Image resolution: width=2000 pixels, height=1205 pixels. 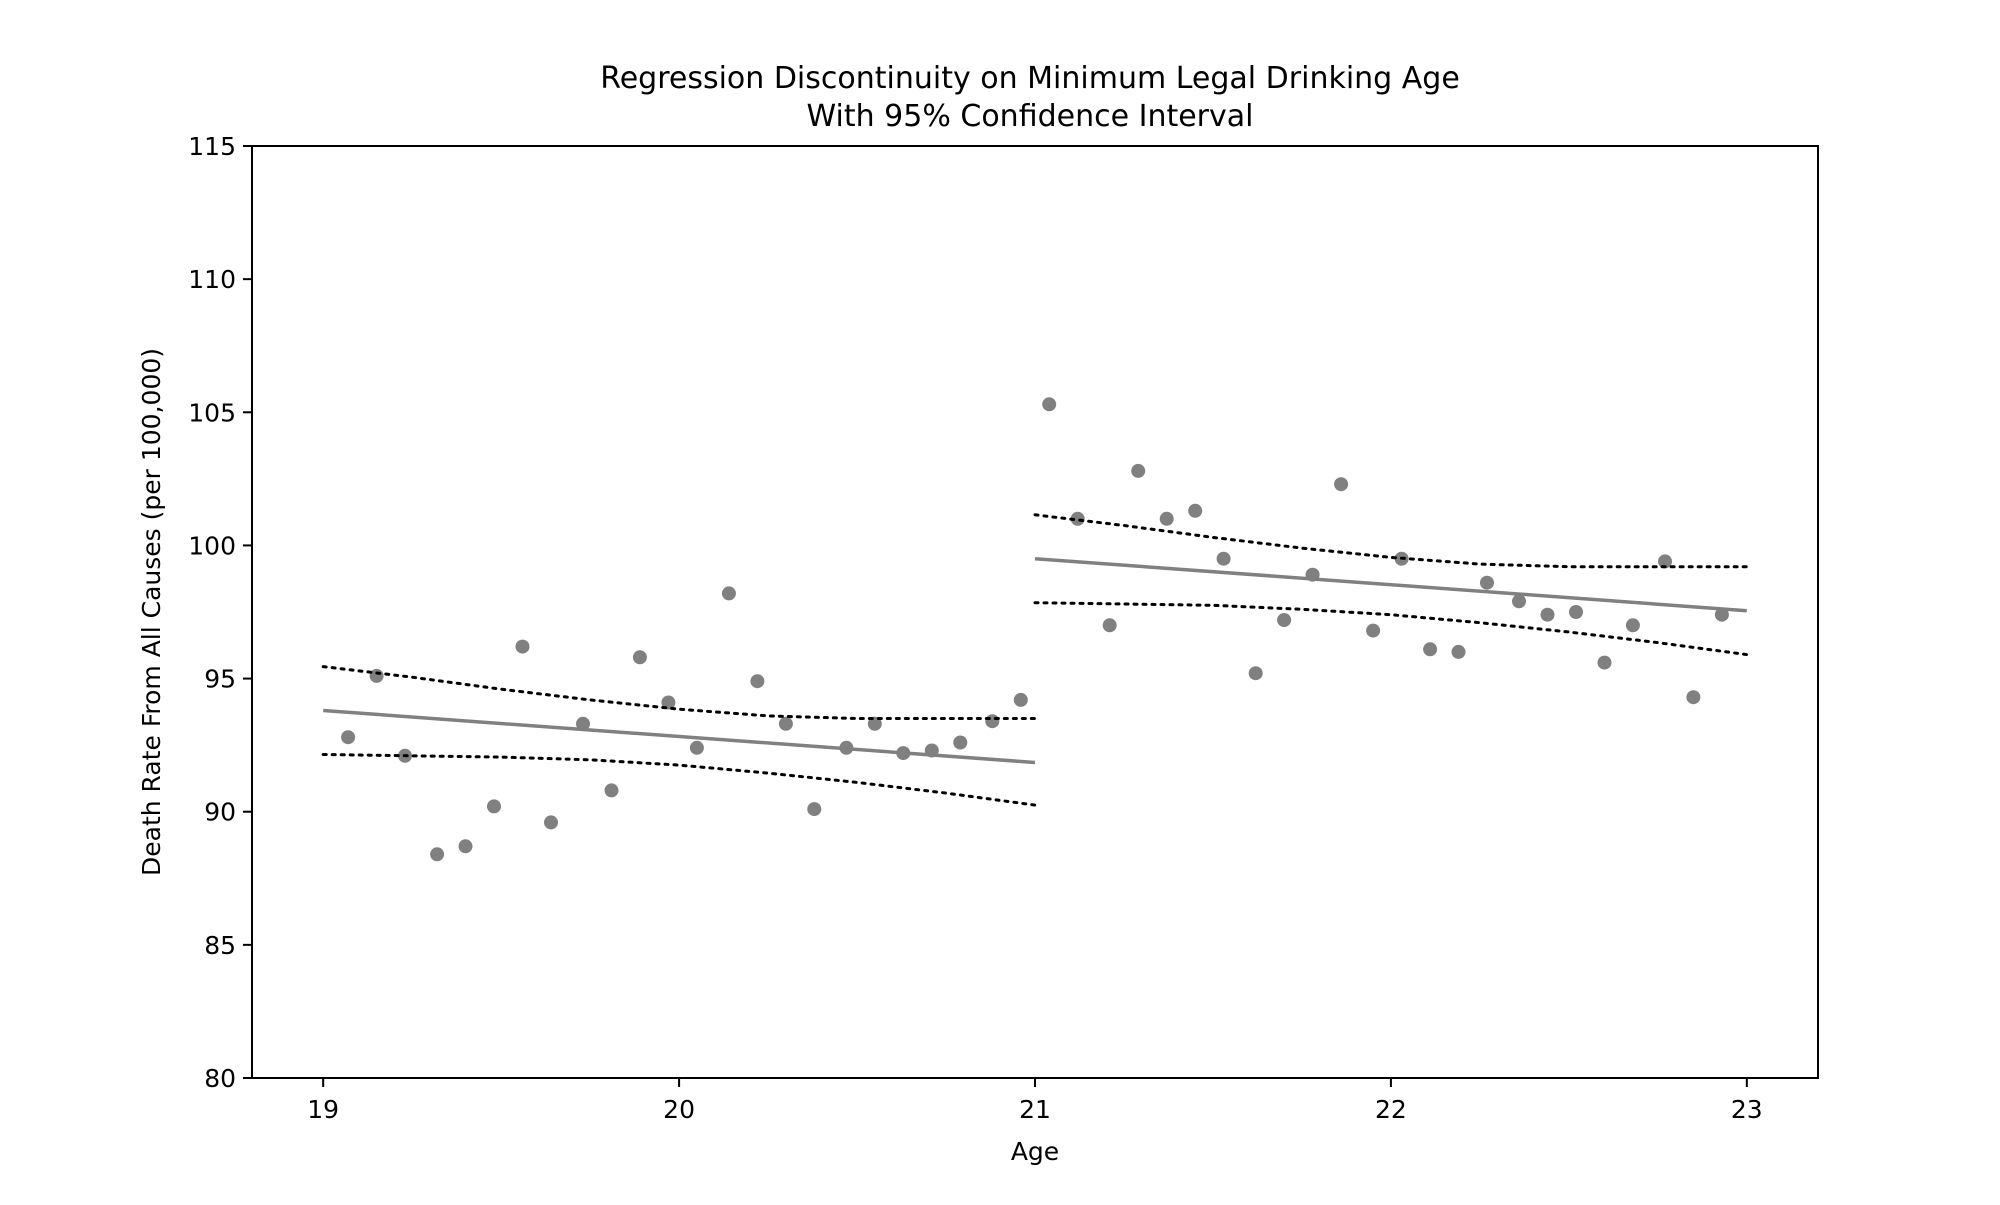 I want to click on x-tick-label: 19, so click(x=323, y=1109).